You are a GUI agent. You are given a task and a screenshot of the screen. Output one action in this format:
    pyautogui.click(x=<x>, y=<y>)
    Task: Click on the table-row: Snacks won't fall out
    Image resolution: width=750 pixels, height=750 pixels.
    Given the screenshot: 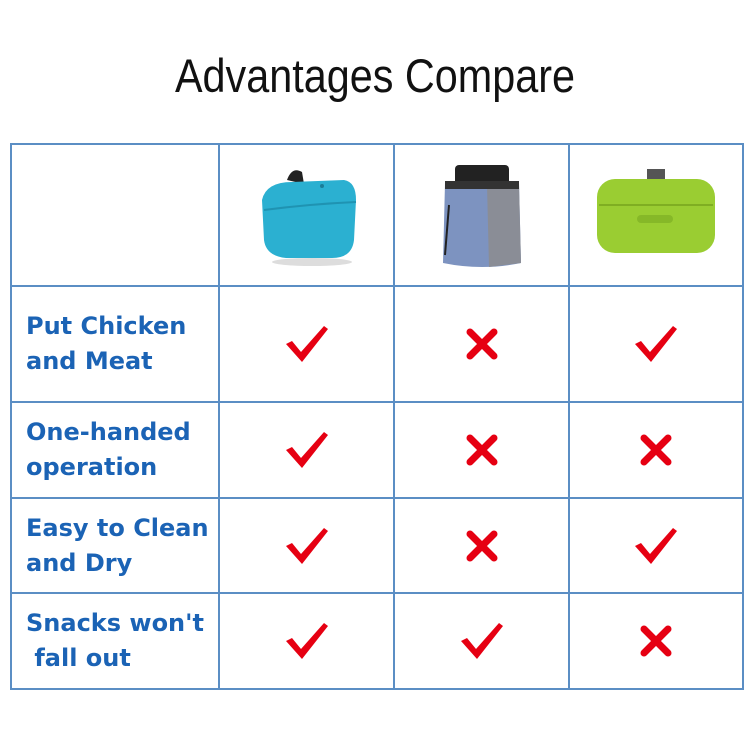 What is the action you would take?
    pyautogui.click(x=377, y=641)
    